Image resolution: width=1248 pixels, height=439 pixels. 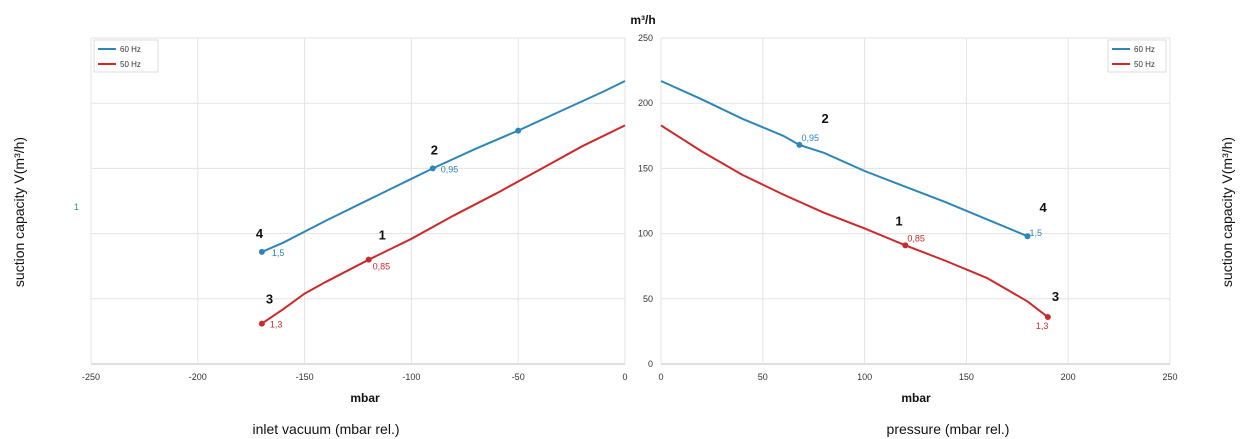 What do you see at coordinates (645, 234) in the screenshot?
I see `y-tick-label: 100` at bounding box center [645, 234].